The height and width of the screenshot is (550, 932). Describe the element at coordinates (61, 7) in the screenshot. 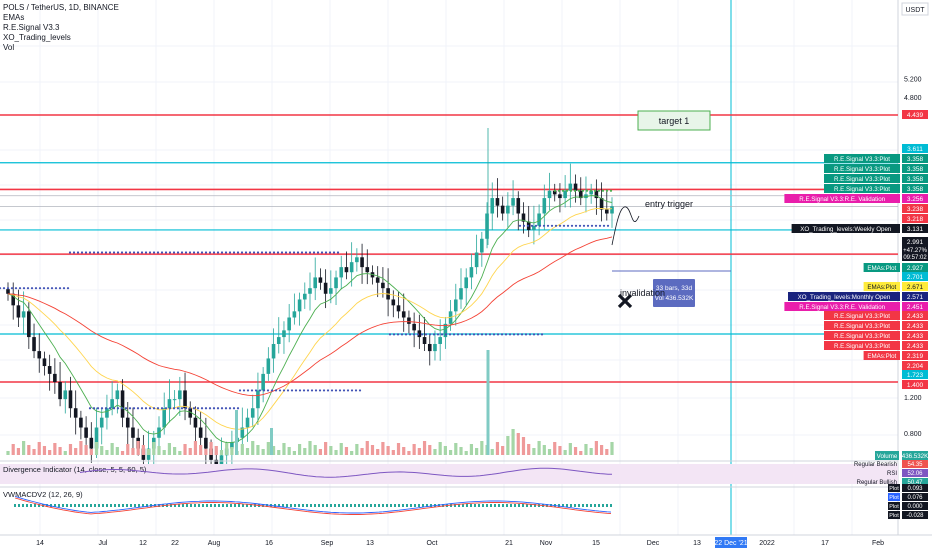

I see `symbol-title: POLS / TetherUS, 1D, BINANCE` at that location.